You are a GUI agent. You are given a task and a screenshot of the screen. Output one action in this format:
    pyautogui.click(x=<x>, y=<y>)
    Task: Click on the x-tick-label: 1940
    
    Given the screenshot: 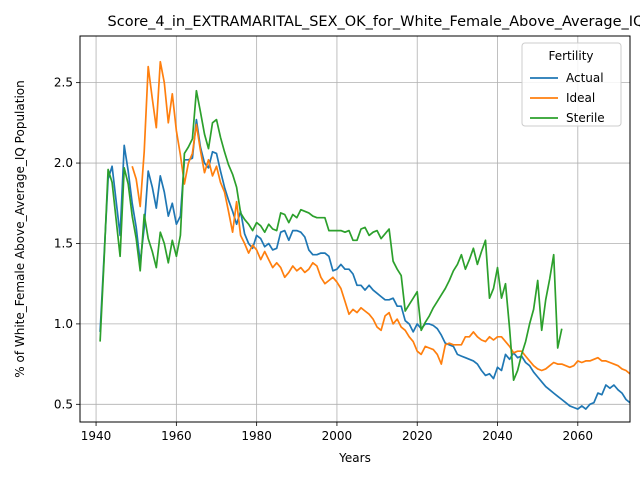 What is the action you would take?
    pyautogui.click(x=96, y=436)
    